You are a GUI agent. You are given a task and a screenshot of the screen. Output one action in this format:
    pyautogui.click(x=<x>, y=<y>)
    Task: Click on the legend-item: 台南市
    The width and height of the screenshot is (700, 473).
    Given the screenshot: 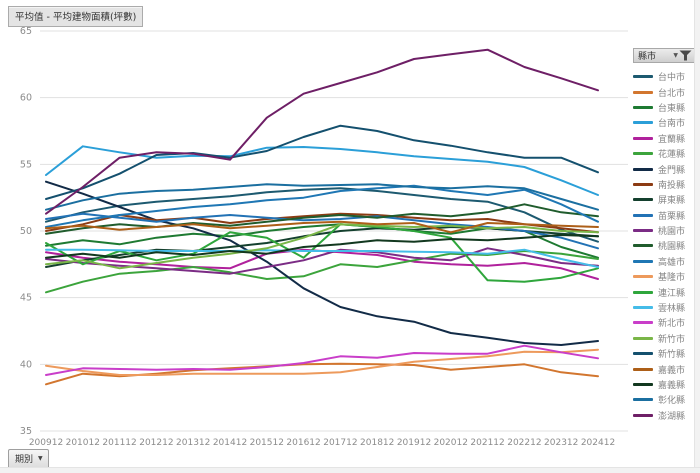 What is the action you would take?
    pyautogui.click(x=664, y=122)
    